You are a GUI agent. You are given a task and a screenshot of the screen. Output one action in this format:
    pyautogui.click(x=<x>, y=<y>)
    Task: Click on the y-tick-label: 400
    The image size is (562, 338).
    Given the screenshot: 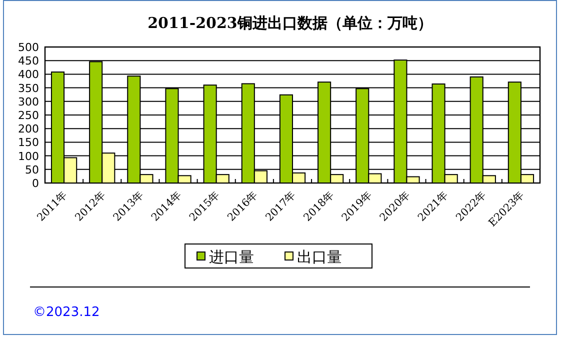 What is the action you would take?
    pyautogui.click(x=28, y=75)
    